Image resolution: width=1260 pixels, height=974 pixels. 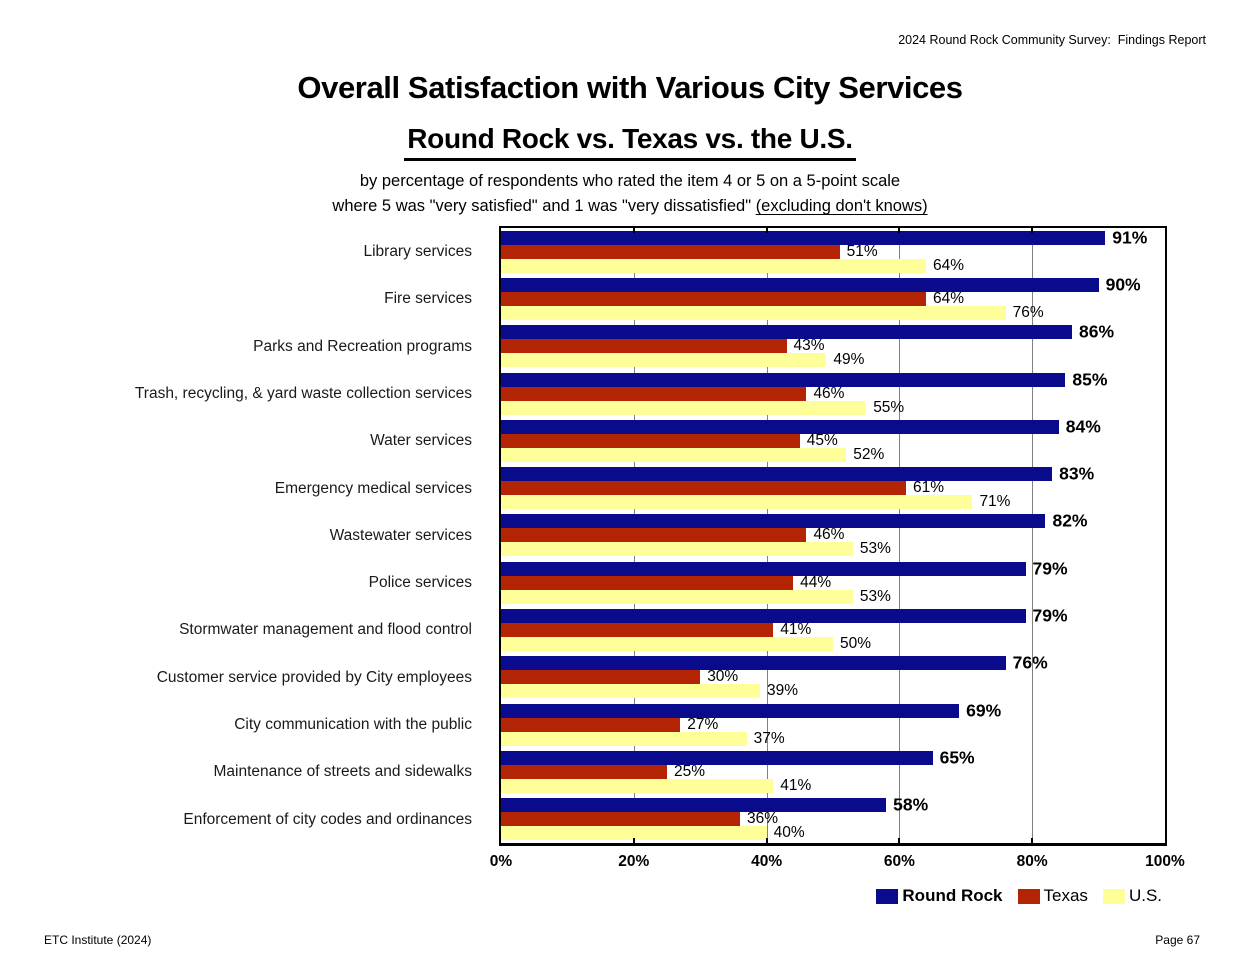 What do you see at coordinates (634, 861) in the screenshot?
I see `x-axis-tick-label: 20%` at bounding box center [634, 861].